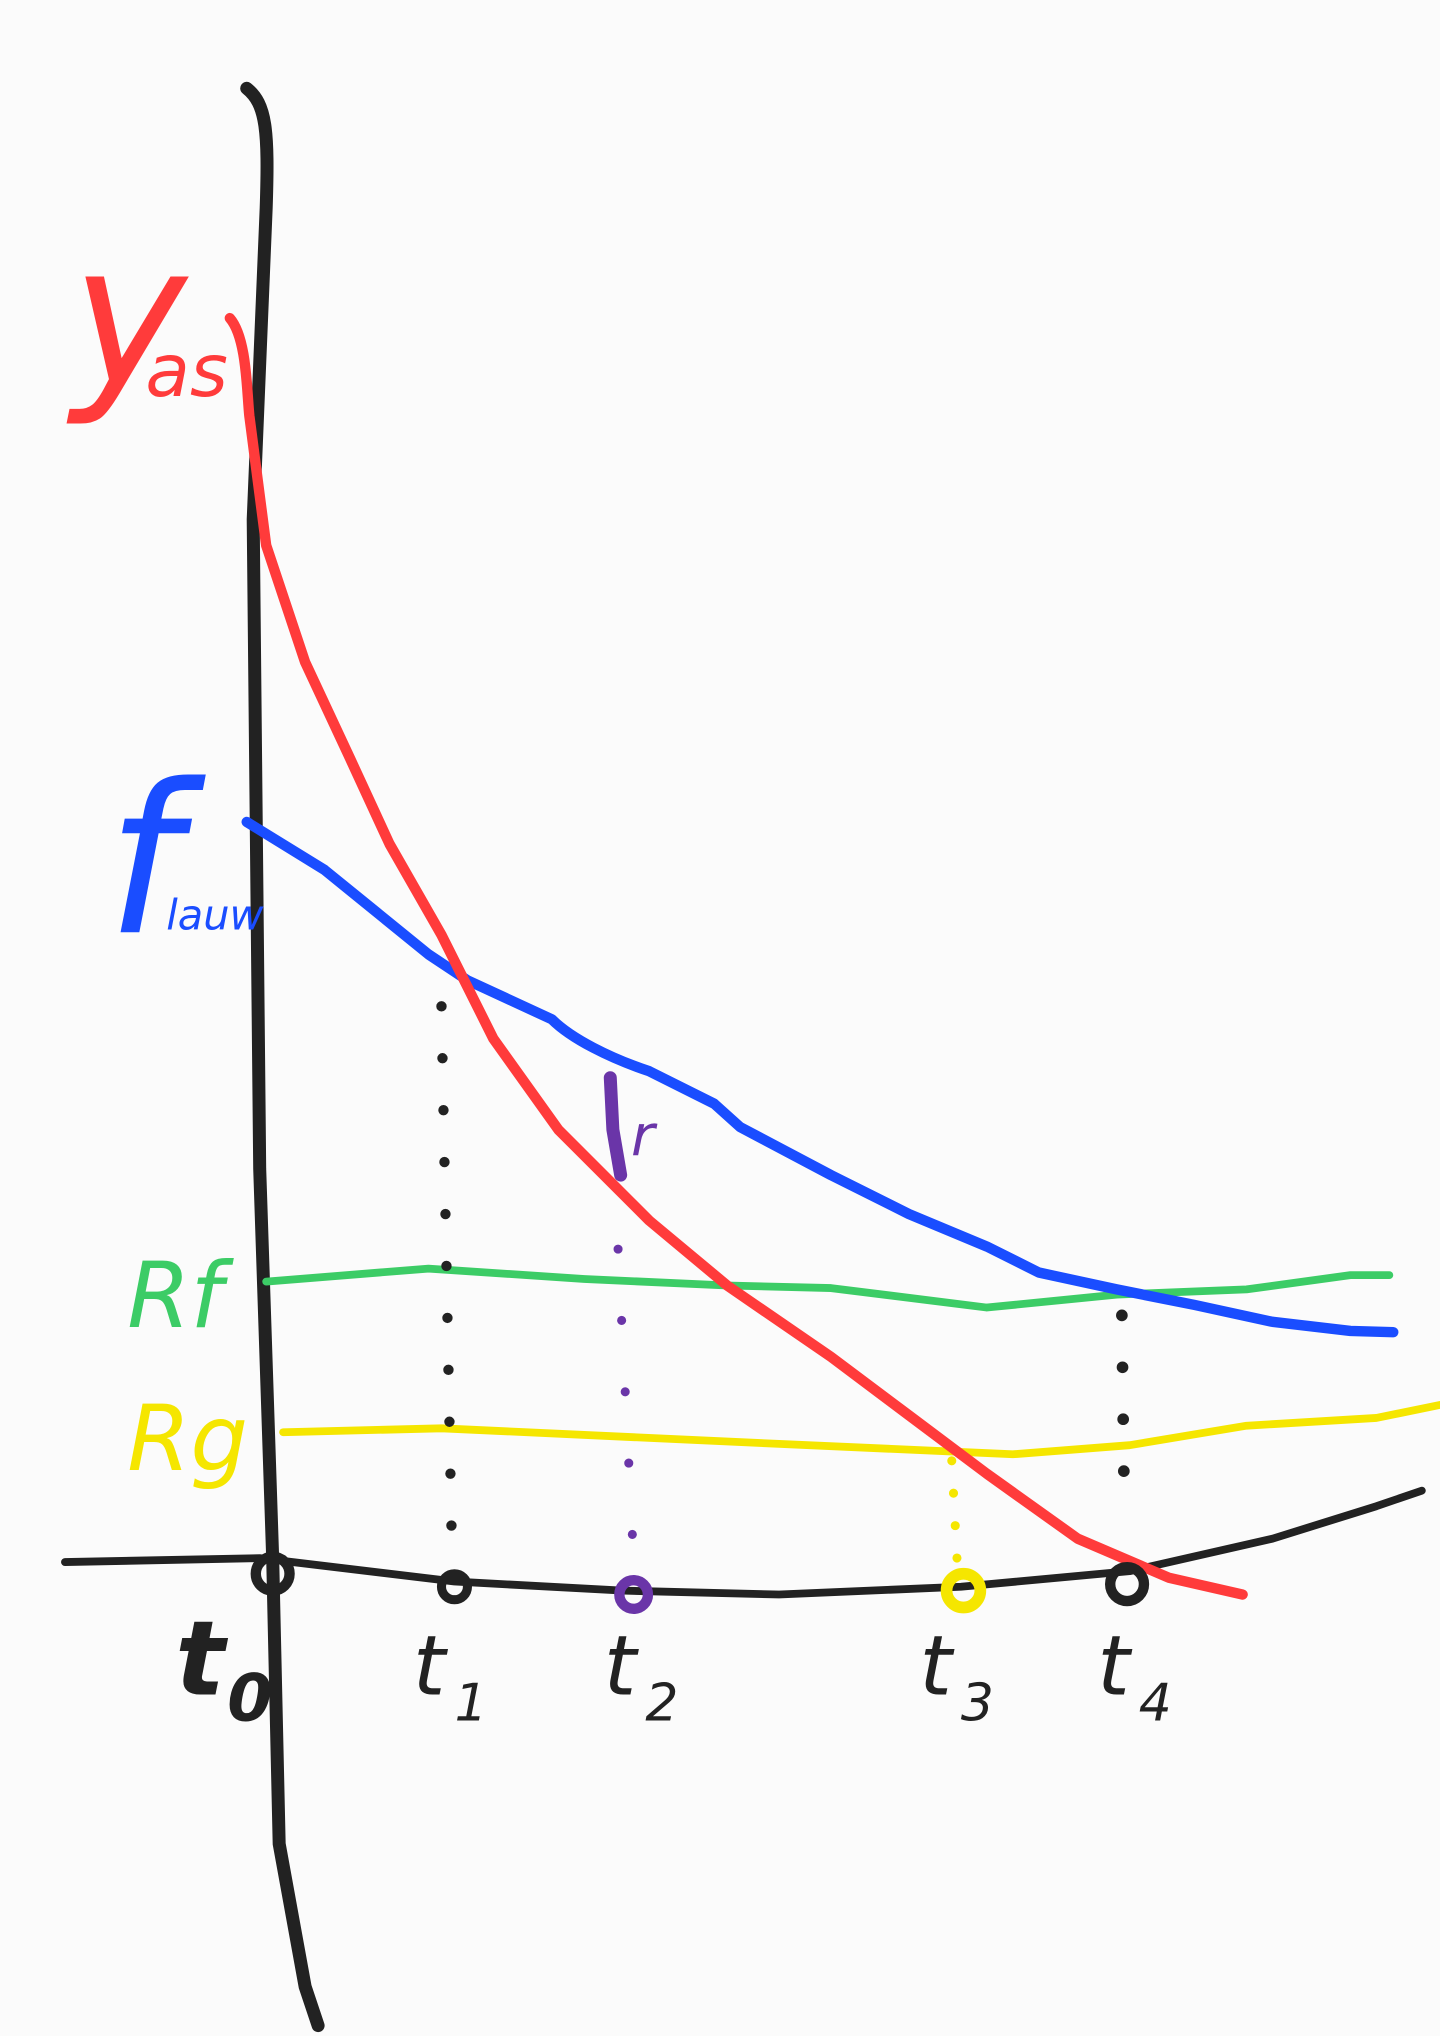  What do you see at coordinates (644, 1137) in the screenshot?
I see `gap-label: r` at bounding box center [644, 1137].